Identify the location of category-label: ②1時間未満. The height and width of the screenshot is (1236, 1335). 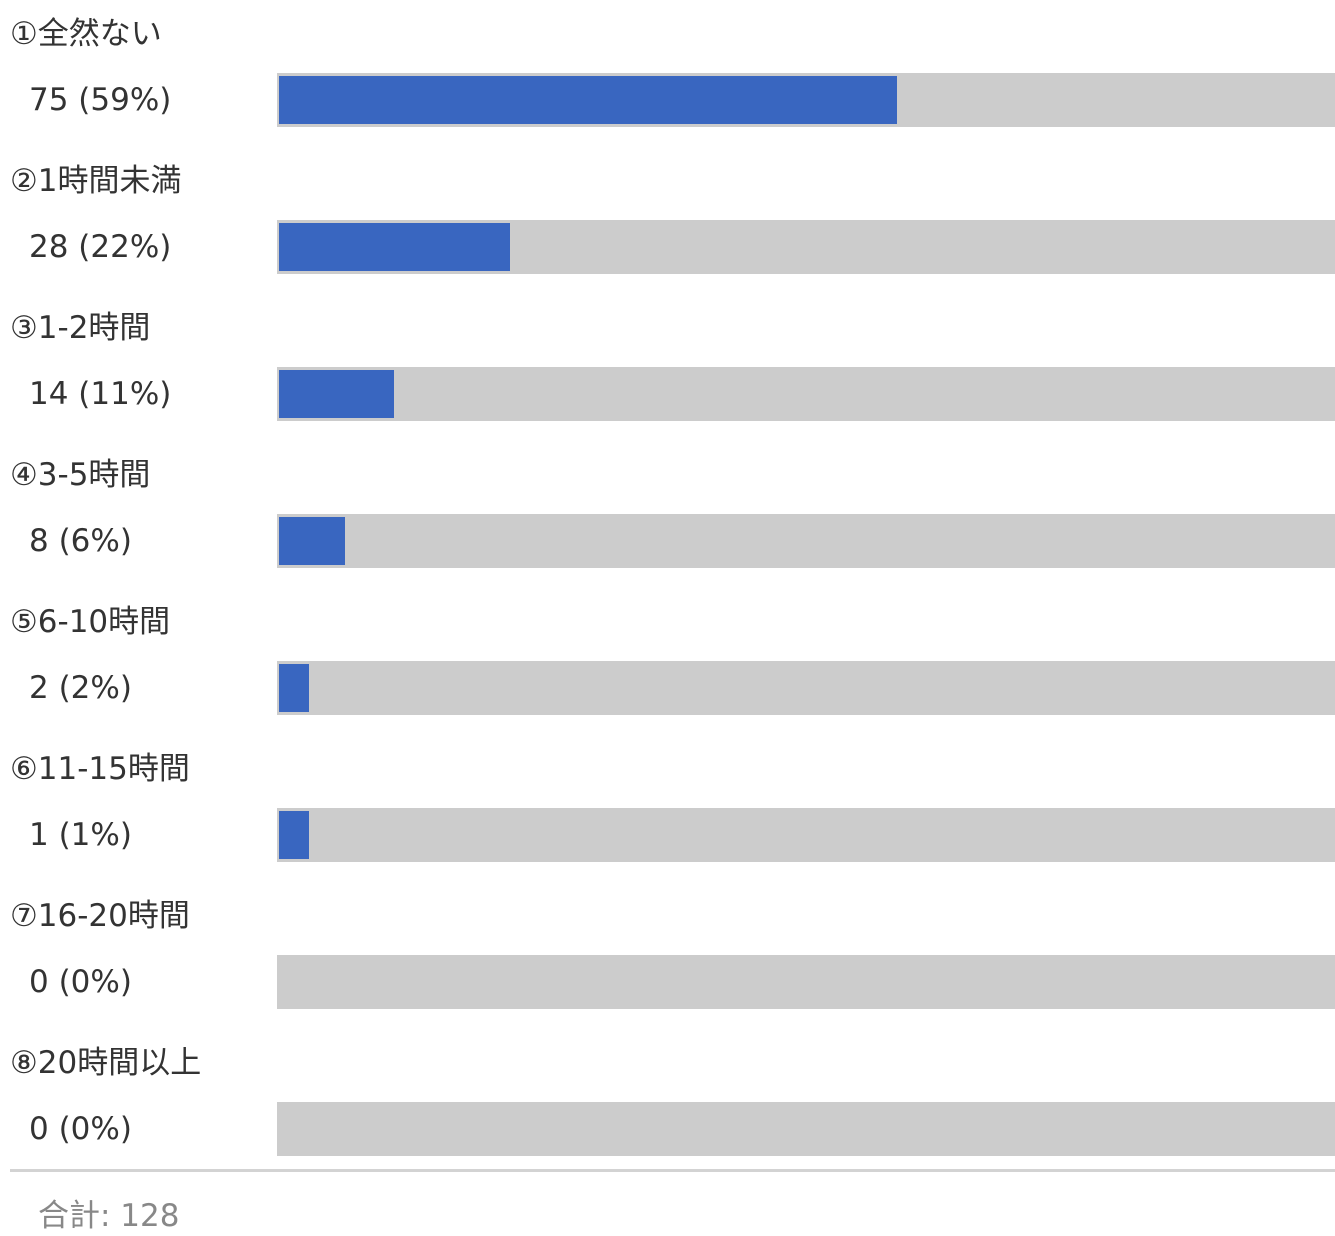
(96, 181).